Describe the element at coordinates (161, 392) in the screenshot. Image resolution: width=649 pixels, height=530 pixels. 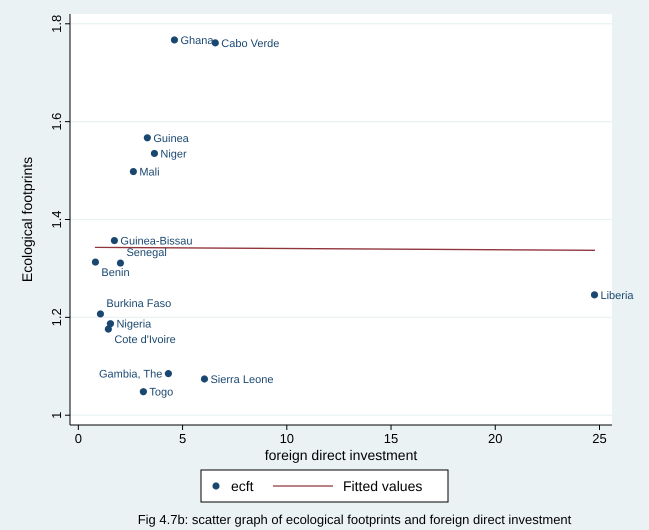
I see `data-label: Togo` at that location.